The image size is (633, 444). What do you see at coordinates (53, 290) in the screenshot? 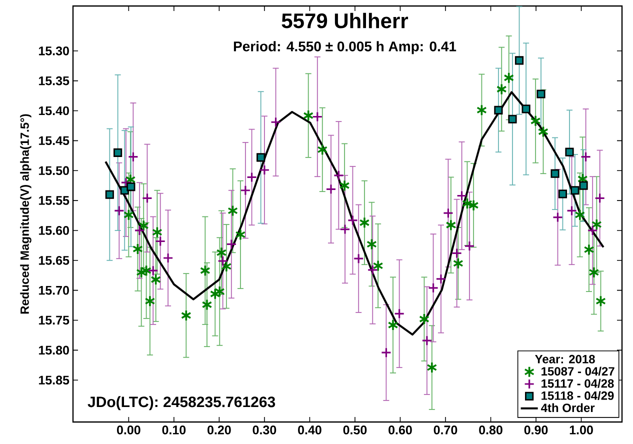
I see `y-tick-label: 15.70` at bounding box center [53, 290].